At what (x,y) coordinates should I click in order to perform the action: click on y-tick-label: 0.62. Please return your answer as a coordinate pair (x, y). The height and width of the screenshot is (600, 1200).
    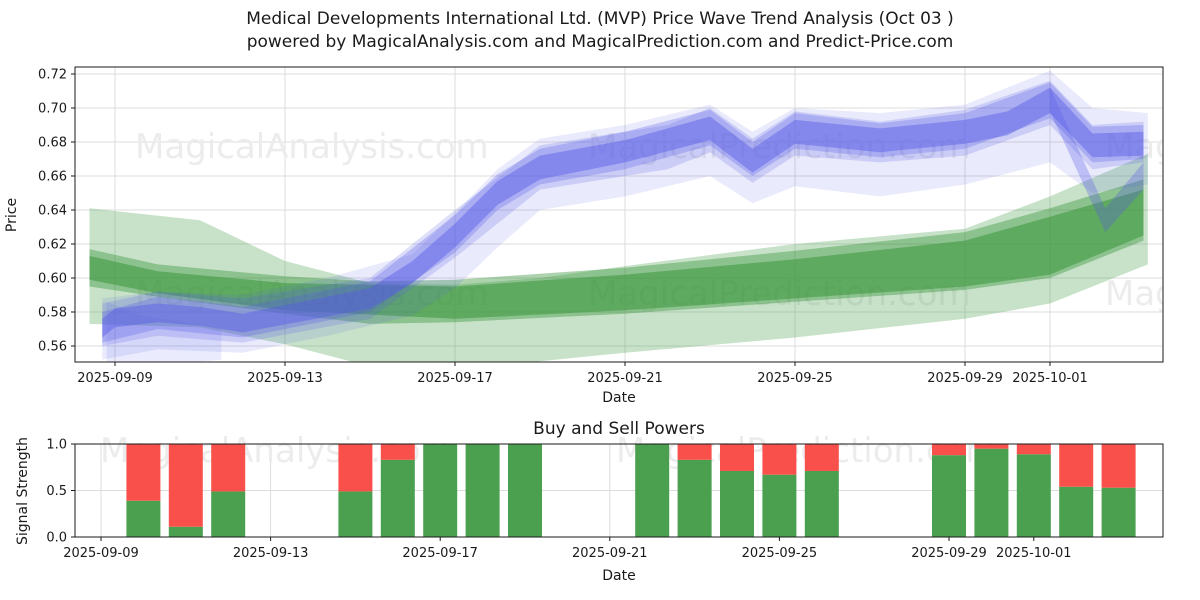
    Looking at the image, I should click on (52, 245).